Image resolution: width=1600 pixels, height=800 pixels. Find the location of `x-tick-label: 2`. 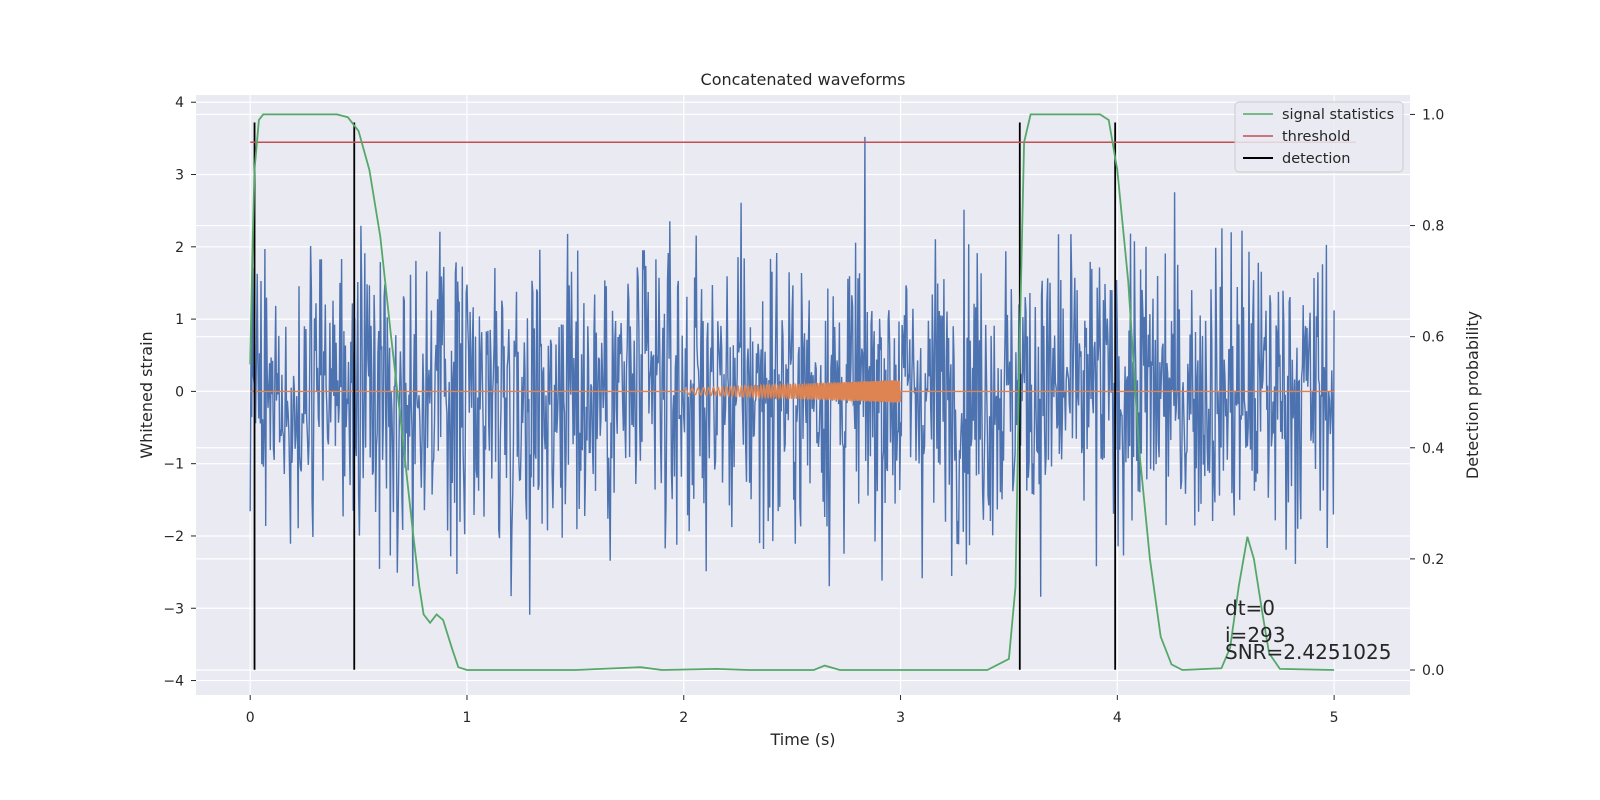

x-tick-label: 2 is located at coordinates (683, 718).